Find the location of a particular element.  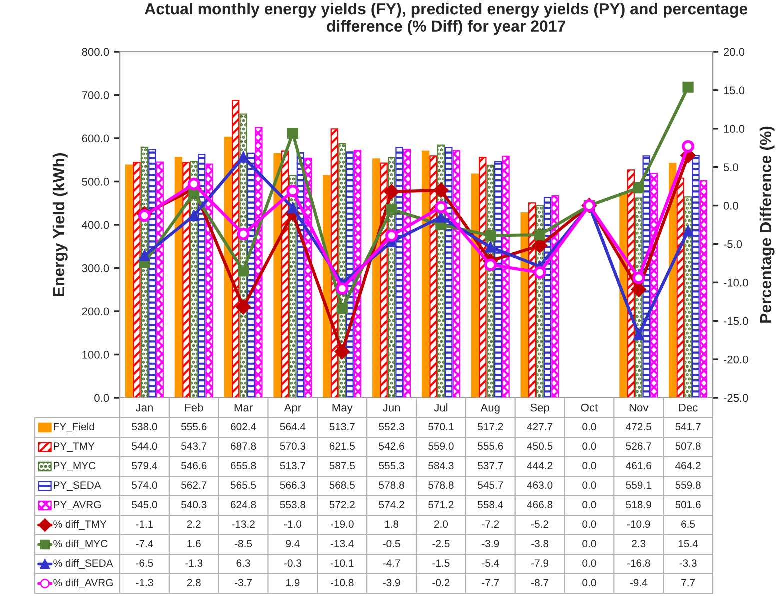

y-tick-label: 500.0 is located at coordinates (96, 182).